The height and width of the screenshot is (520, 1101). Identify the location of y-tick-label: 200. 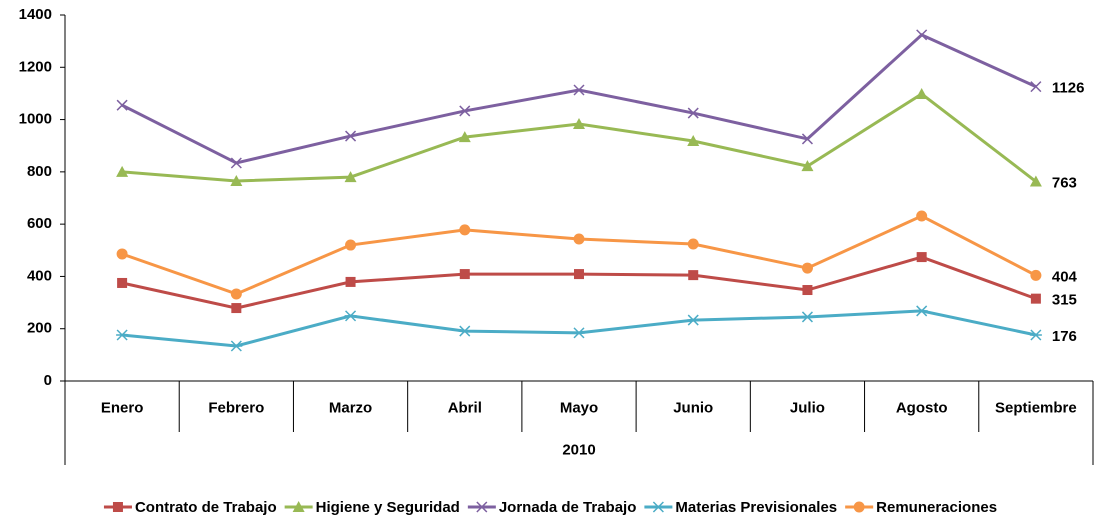
(39, 328).